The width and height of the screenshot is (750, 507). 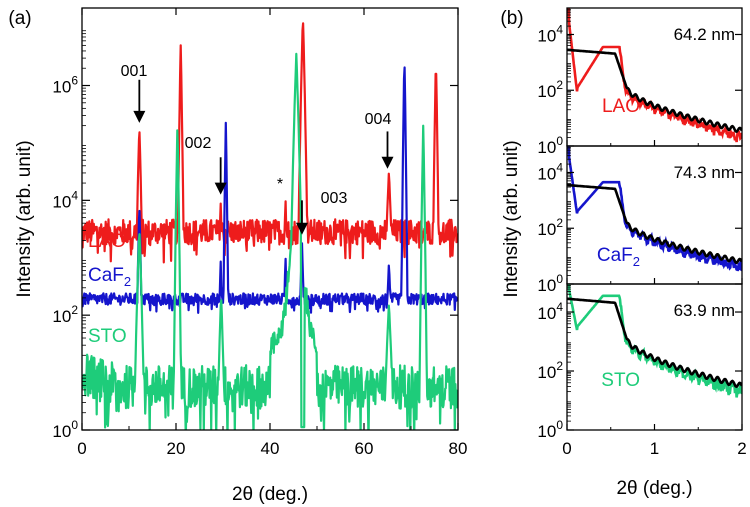 I want to click on x-tick-label-a: 20, so click(x=176, y=448).